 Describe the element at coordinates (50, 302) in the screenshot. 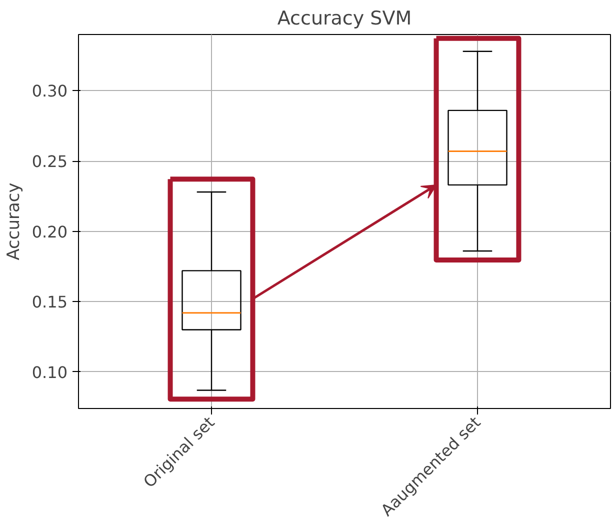

I see `y-tick-label: 0.15` at that location.